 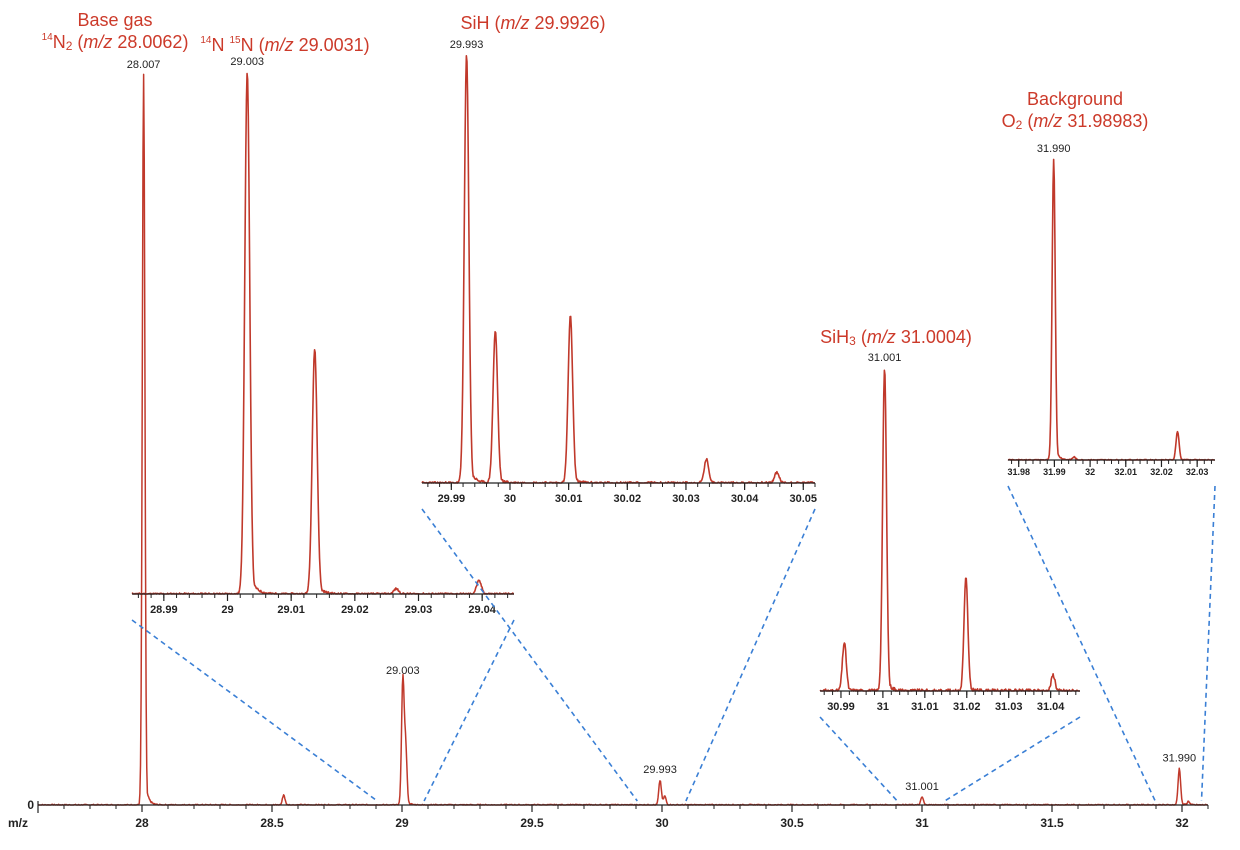 I want to click on inset-14n15n-tick-label: 29.01, so click(x=291, y=610).